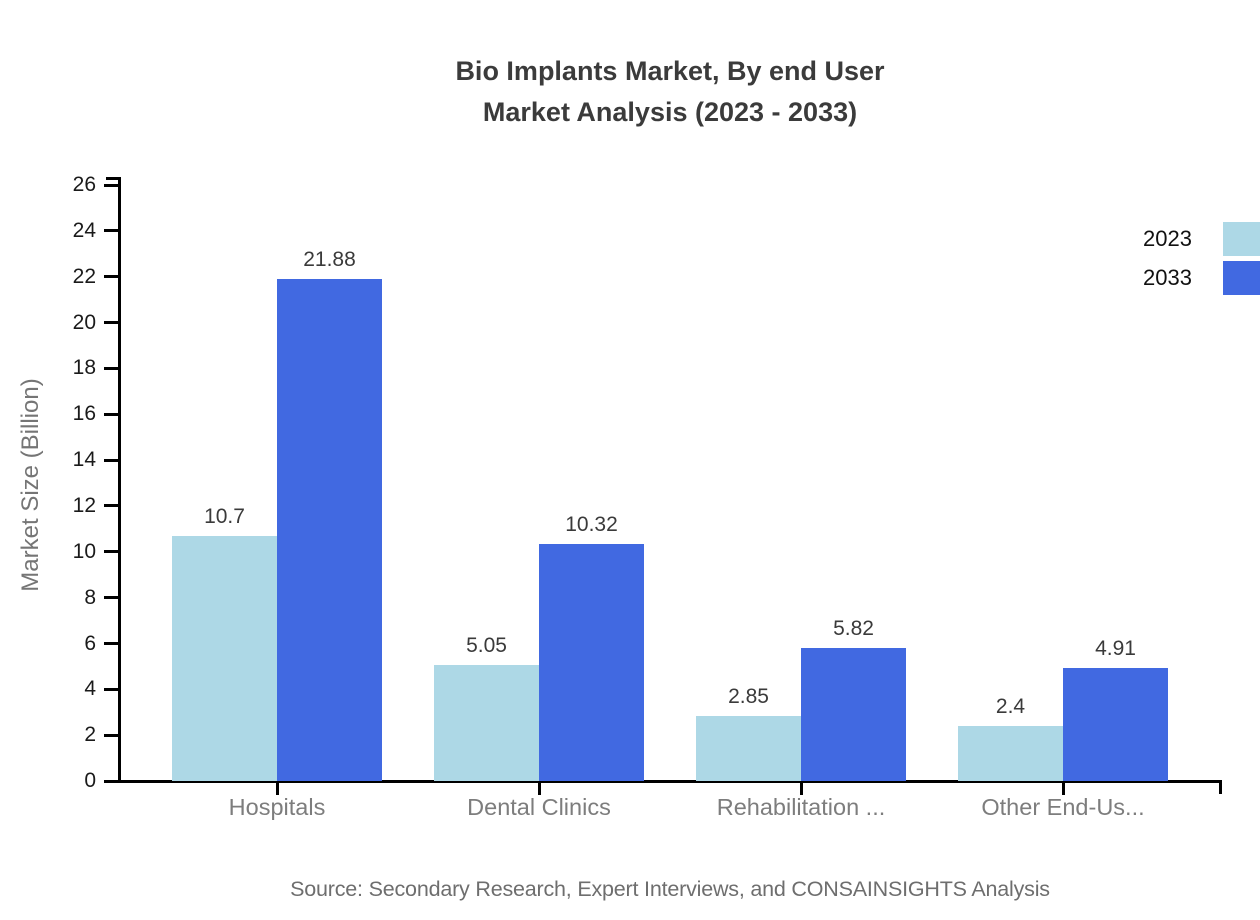  What do you see at coordinates (84, 505) in the screenshot?
I see `y-tick-label: 12` at bounding box center [84, 505].